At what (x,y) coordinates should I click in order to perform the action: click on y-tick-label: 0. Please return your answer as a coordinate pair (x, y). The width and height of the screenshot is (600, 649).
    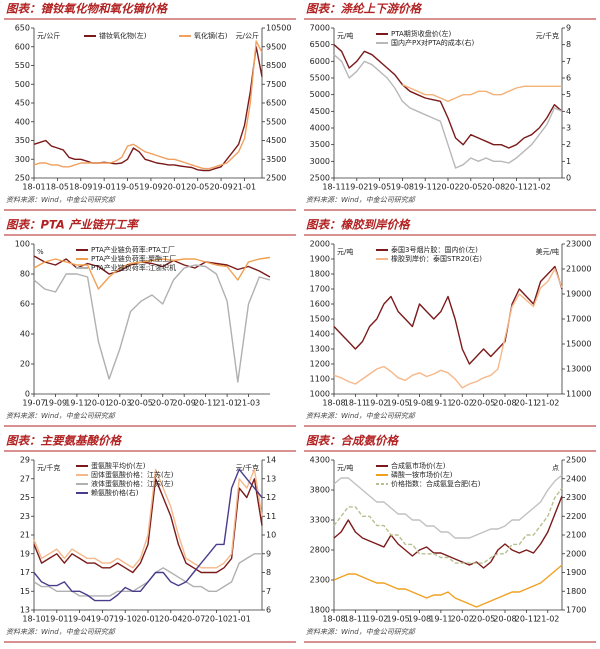
    Looking at the image, I should click on (27, 394).